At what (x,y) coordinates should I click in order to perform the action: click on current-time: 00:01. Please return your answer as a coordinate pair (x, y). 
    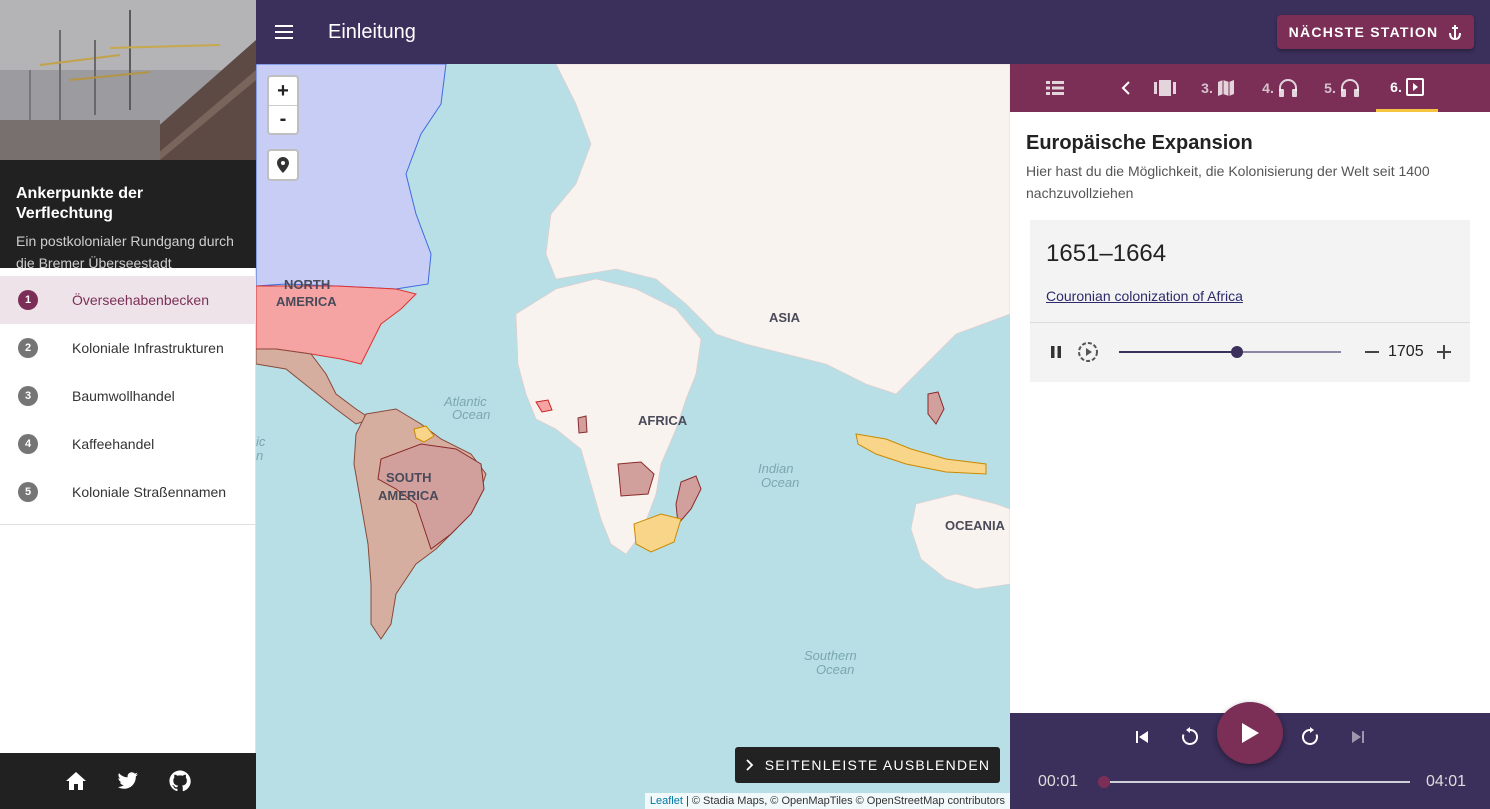
    Looking at the image, I should click on (1058, 781).